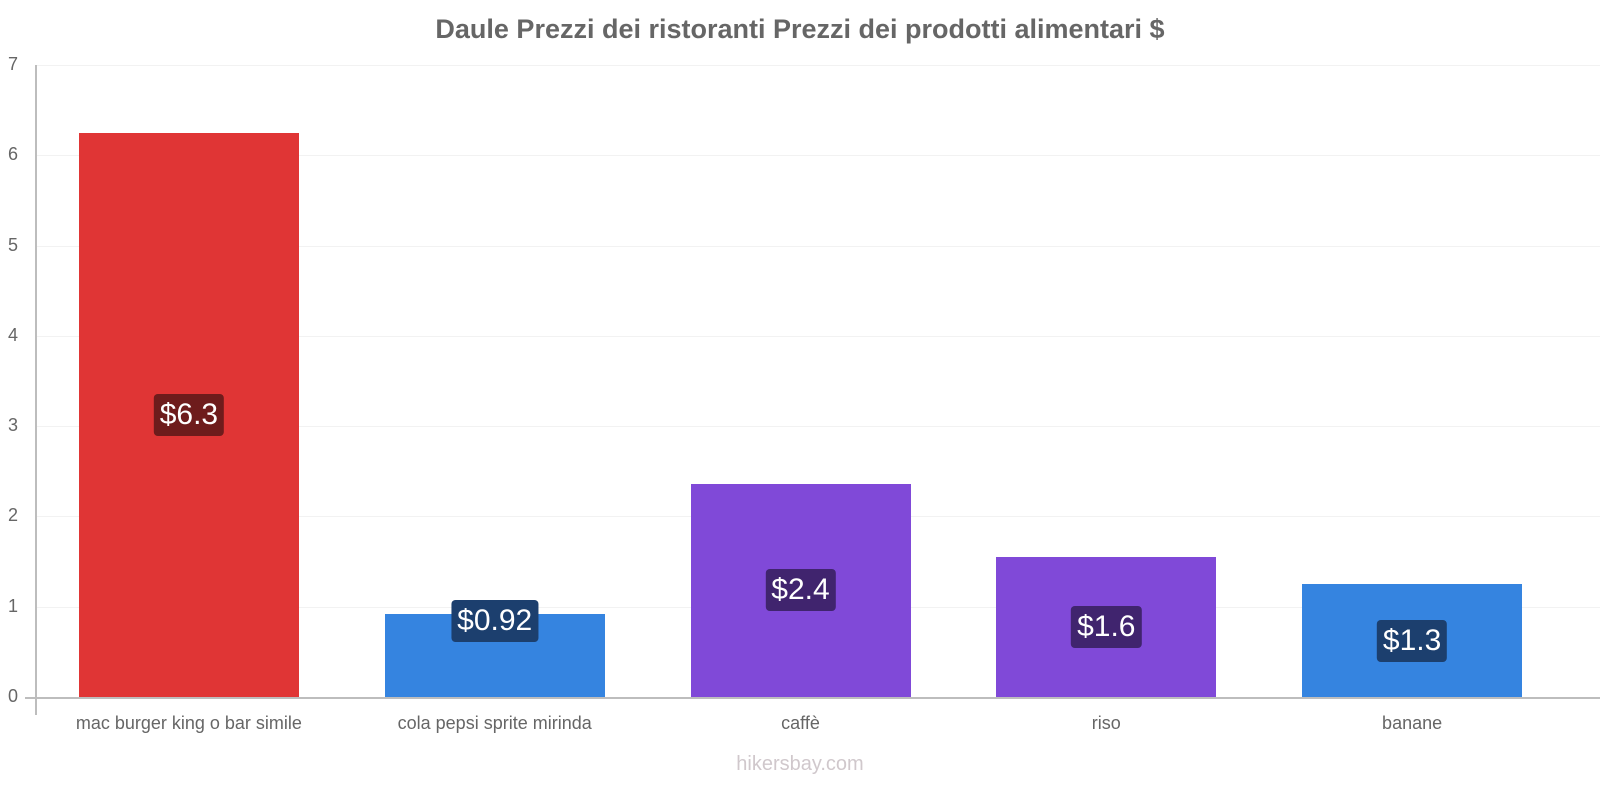  Describe the element at coordinates (1412, 640) in the screenshot. I see `bar-value-label: $1.3` at that location.